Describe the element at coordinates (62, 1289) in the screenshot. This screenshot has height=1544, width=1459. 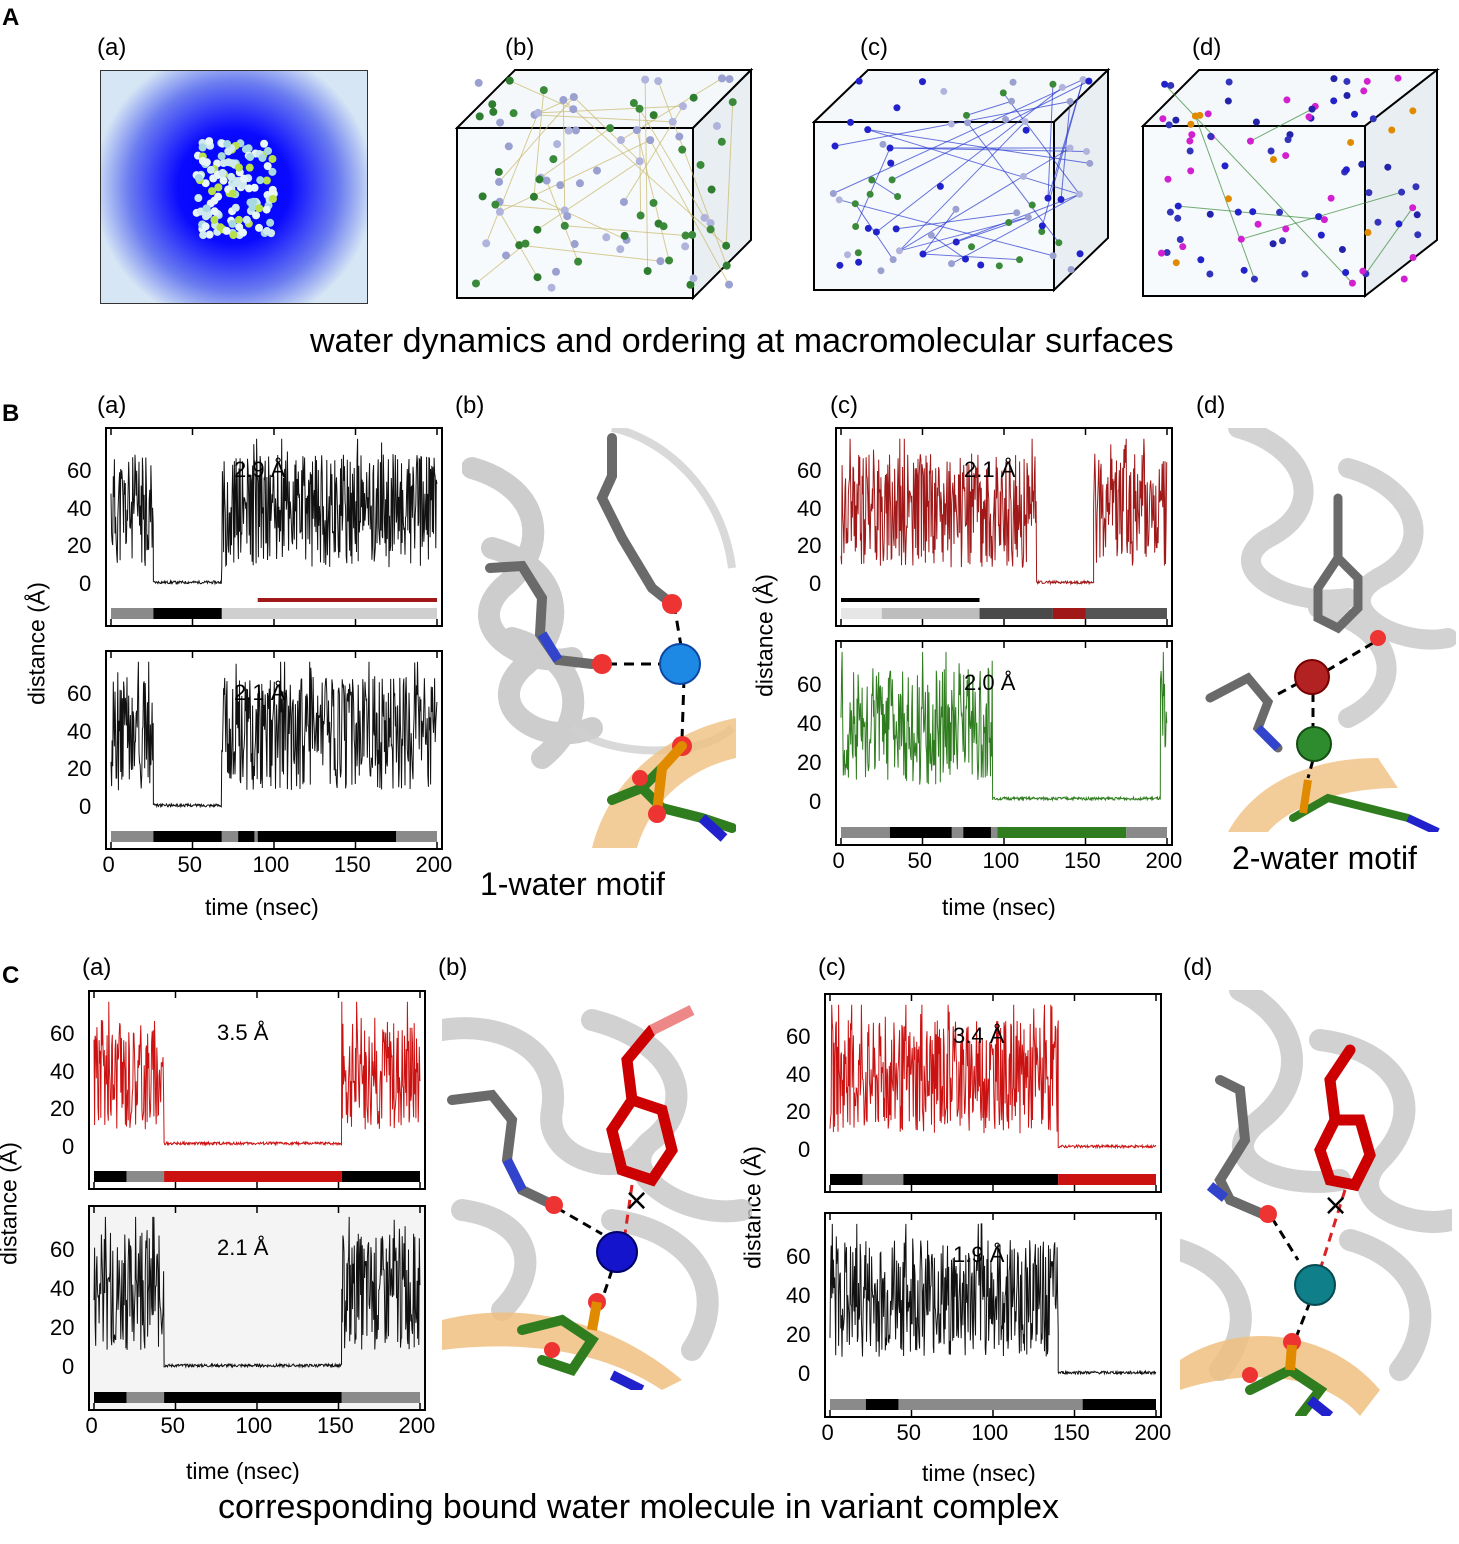
I see `y-tick-label: 40` at that location.